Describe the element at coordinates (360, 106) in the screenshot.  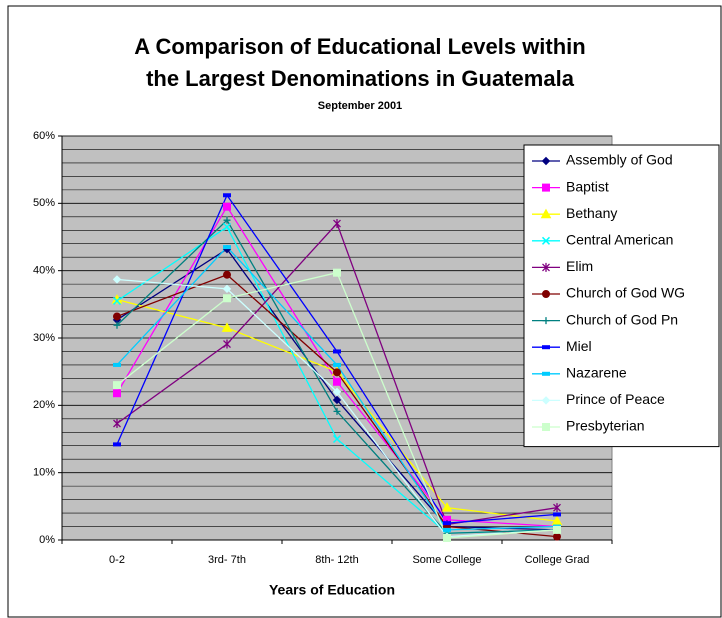
I see `chart-subtitle: September 2001` at that location.